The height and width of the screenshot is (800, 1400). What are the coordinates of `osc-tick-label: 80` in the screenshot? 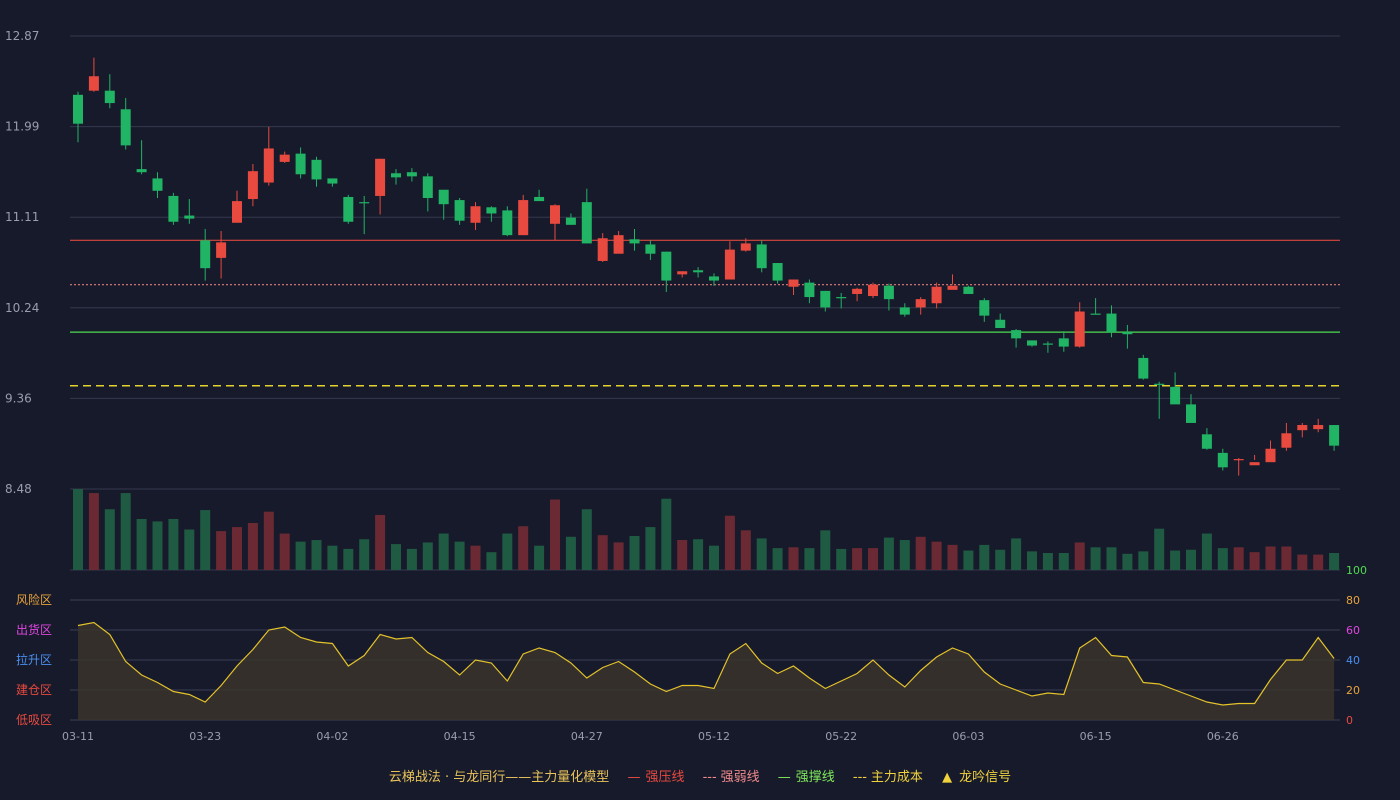 It's located at (1353, 600).